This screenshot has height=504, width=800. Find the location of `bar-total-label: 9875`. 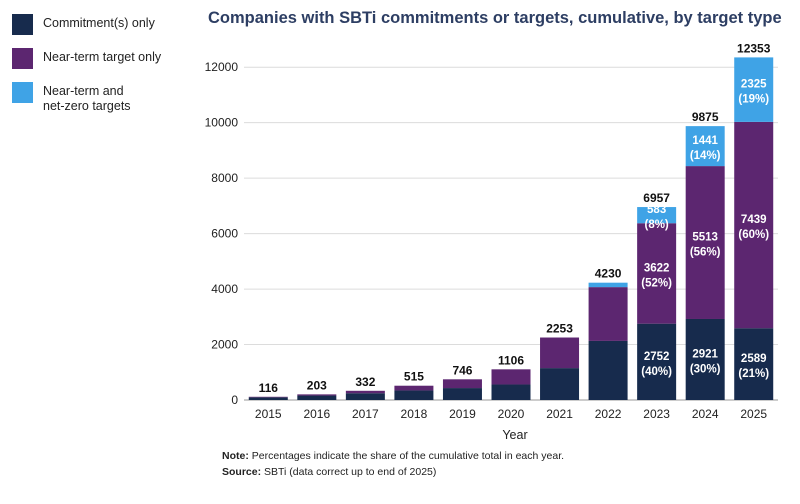

bar-total-label: 9875 is located at coordinates (705, 117).